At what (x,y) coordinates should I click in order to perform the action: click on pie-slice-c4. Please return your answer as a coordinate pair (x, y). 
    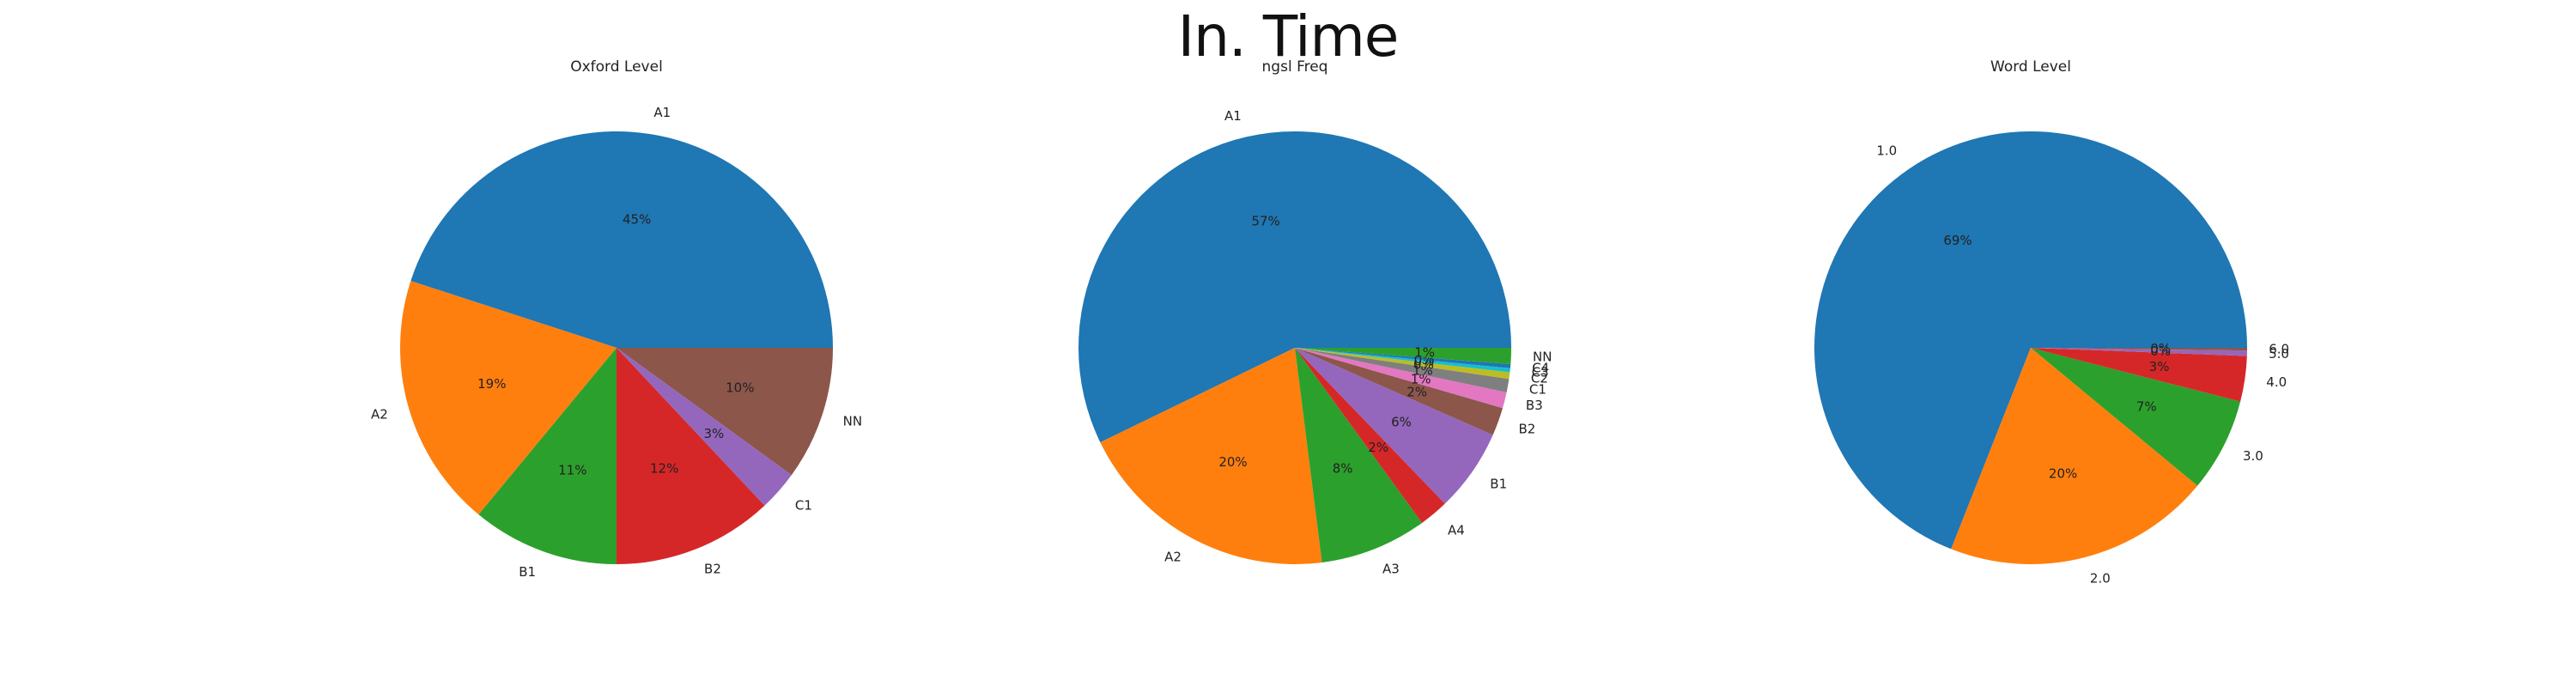
    Looking at the image, I should click on (1403, 358).